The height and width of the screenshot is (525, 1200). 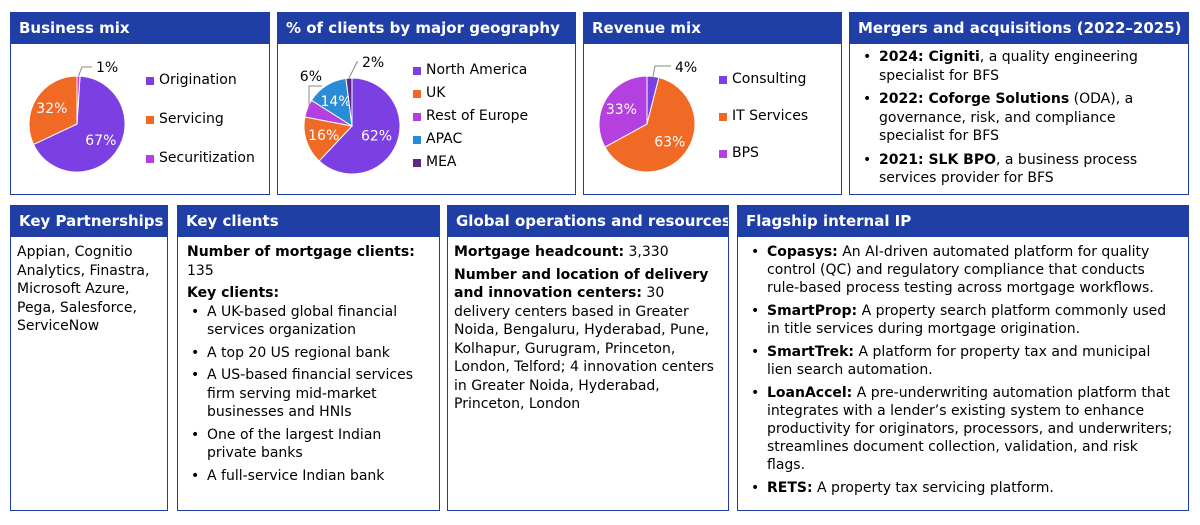 What do you see at coordinates (308, 476) in the screenshot?
I see `key-client-item: A full-service Indian bank` at bounding box center [308, 476].